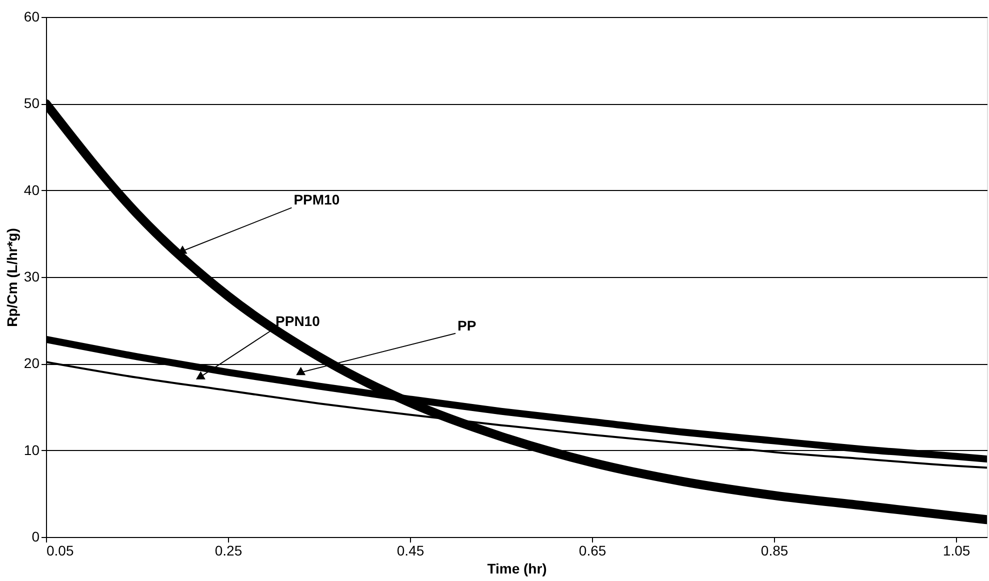 The width and height of the screenshot is (989, 581). Describe the element at coordinates (12, 277) in the screenshot. I see `y-axis-title: Rp/Cm (L/hr*g)` at that location.